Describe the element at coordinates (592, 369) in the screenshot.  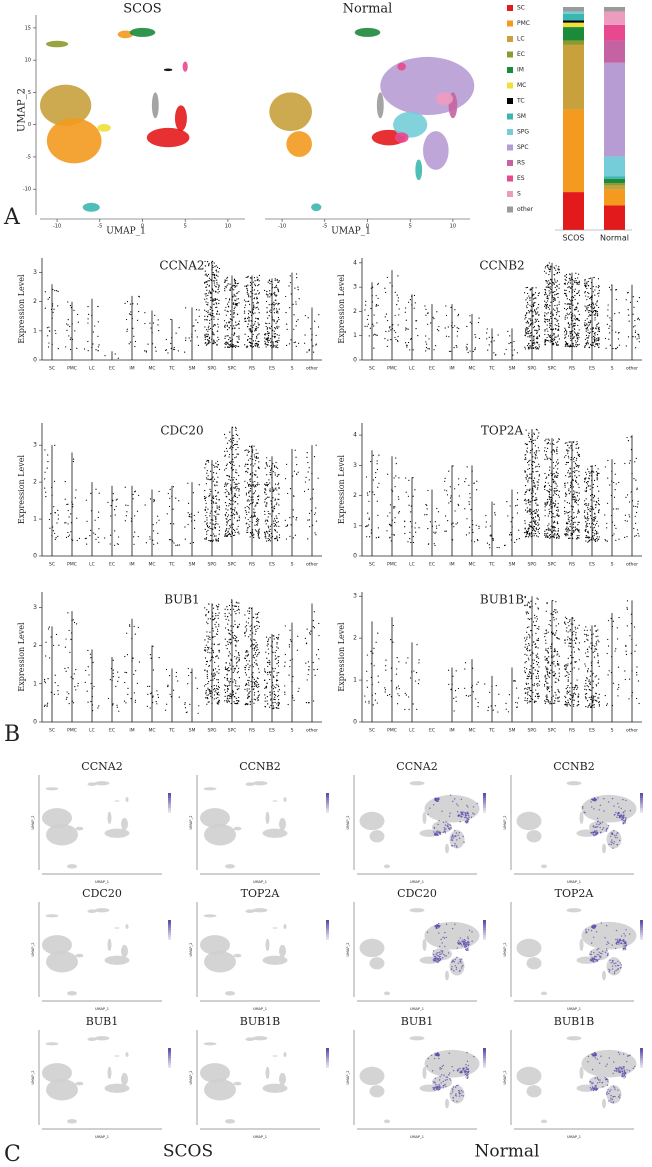
I see `x-tick-label: ES` at that location.